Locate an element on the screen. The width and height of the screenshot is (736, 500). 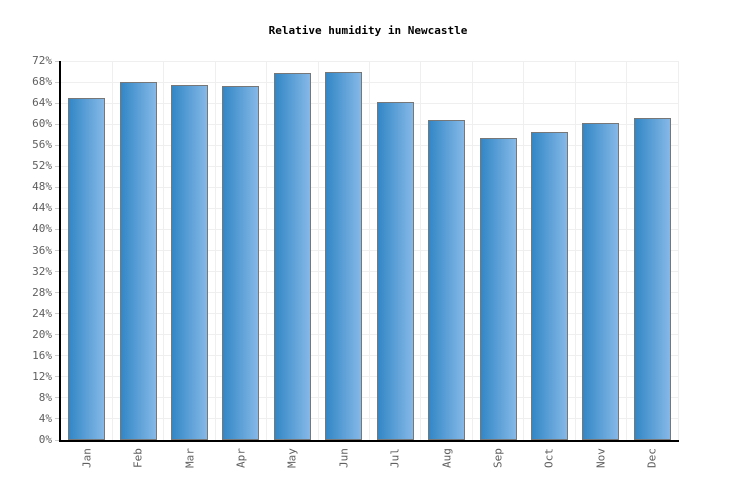
y-axis-tick-label: 8% is located at coordinates (45, 397).